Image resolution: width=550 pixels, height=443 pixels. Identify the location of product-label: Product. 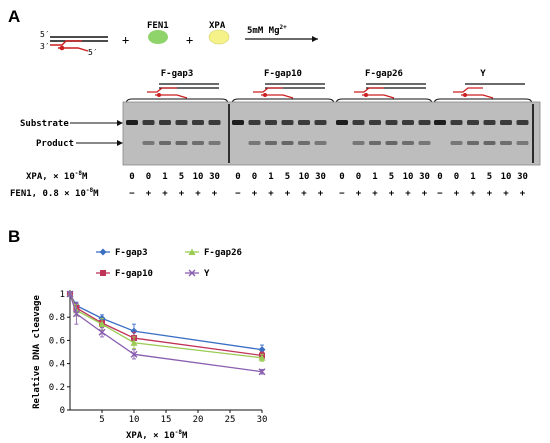
(55, 144).